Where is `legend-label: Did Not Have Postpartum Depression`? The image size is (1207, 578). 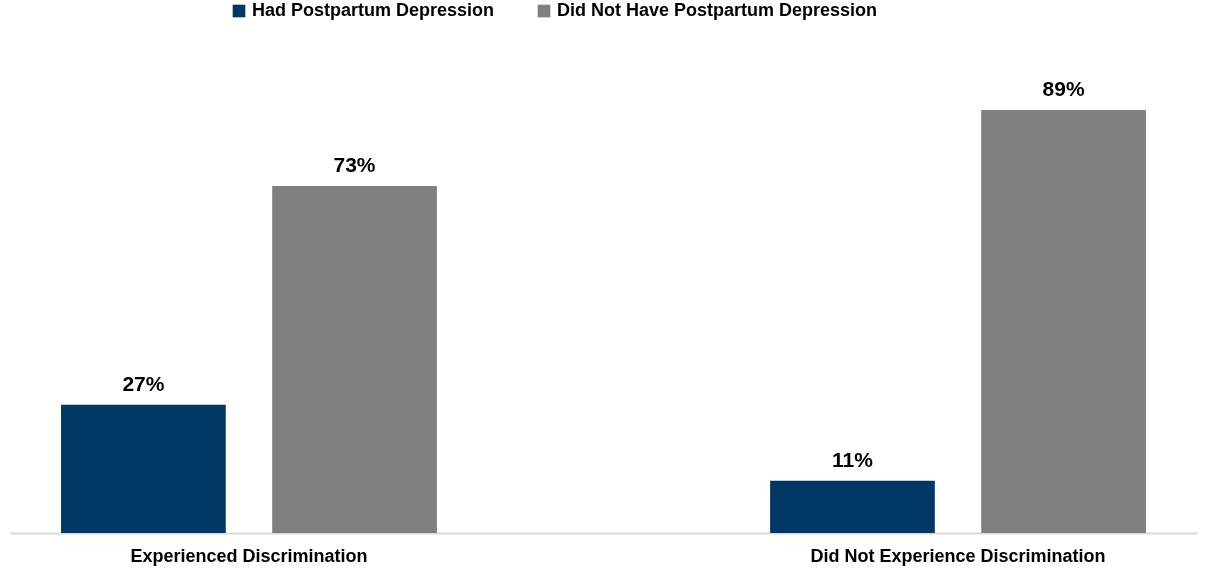 legend-label: Did Not Have Postpartum Depression is located at coordinates (717, 10).